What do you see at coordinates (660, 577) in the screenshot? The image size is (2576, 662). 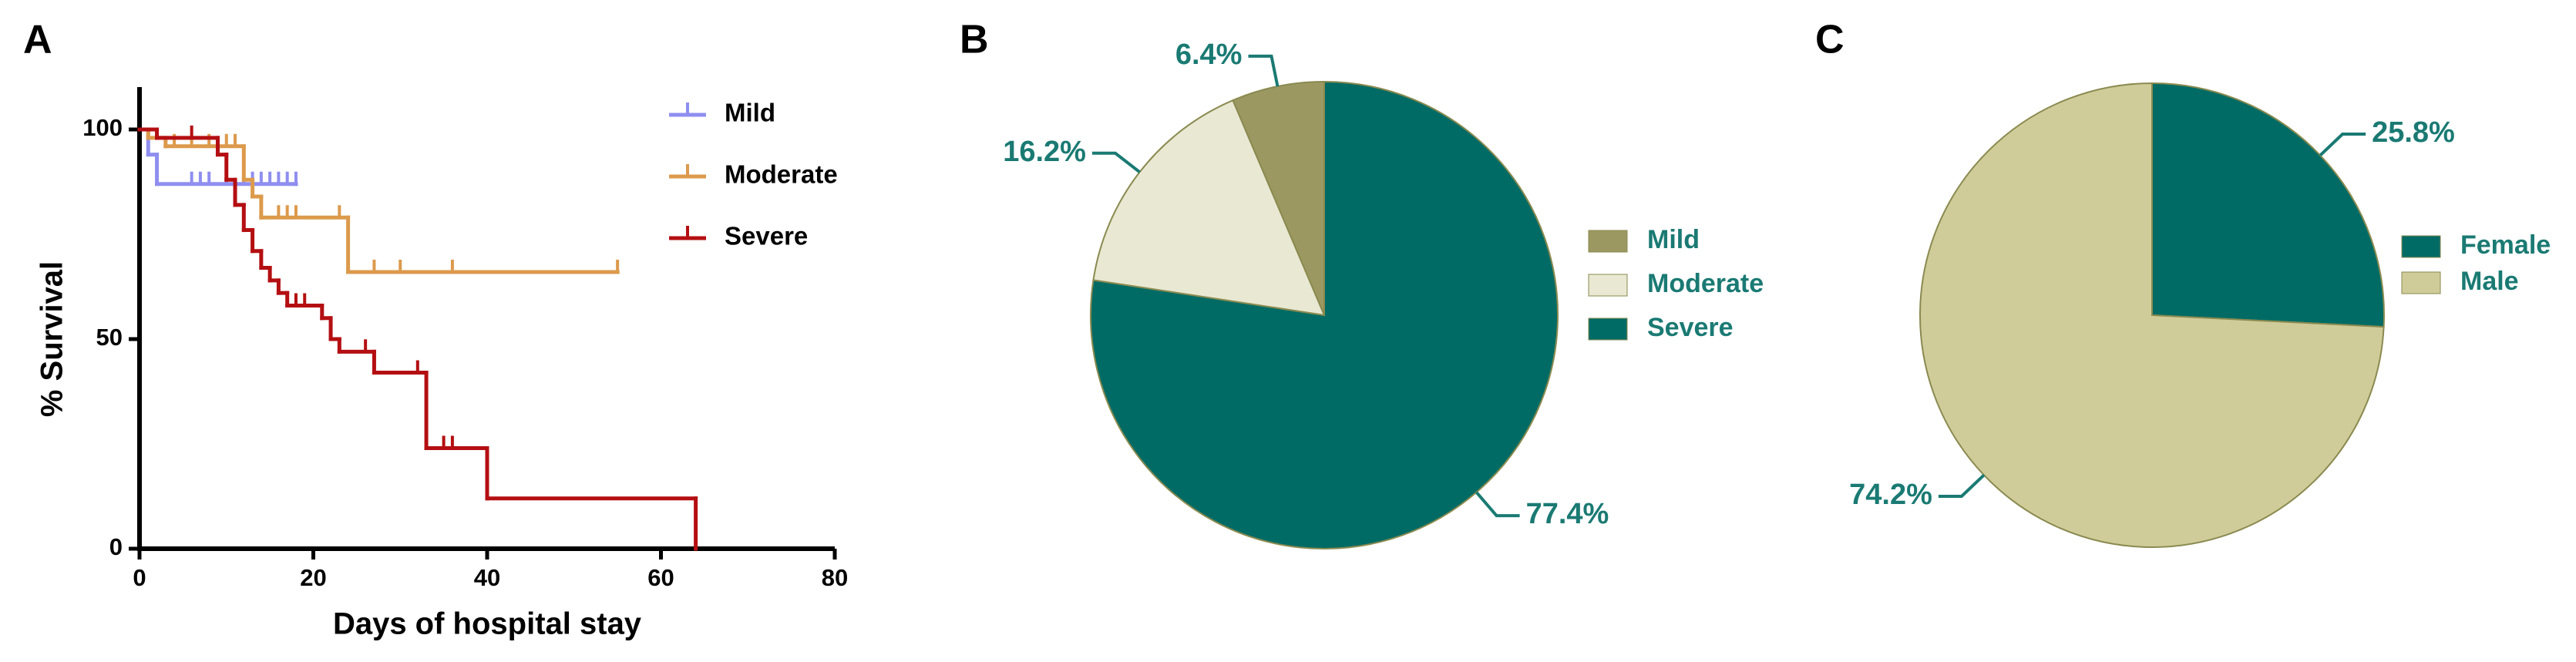 I see `x-tick-label: 60` at bounding box center [660, 577].